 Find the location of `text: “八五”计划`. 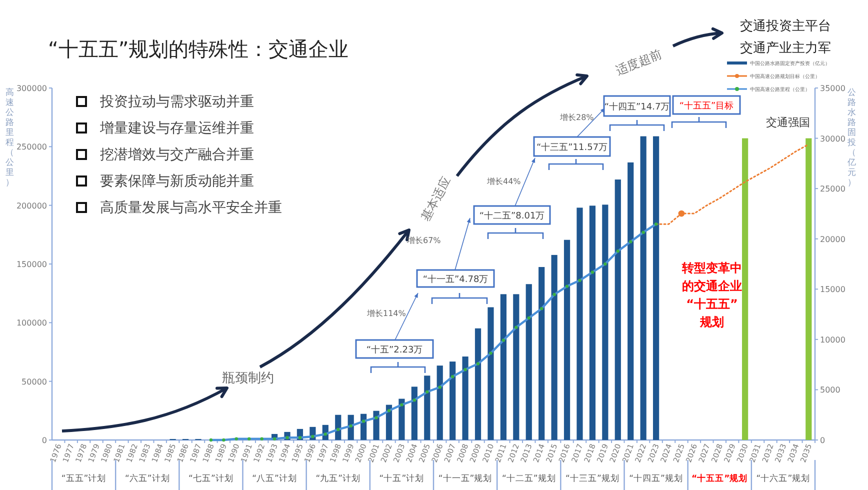

text: “八五”计划 is located at coordinates (274, 478).